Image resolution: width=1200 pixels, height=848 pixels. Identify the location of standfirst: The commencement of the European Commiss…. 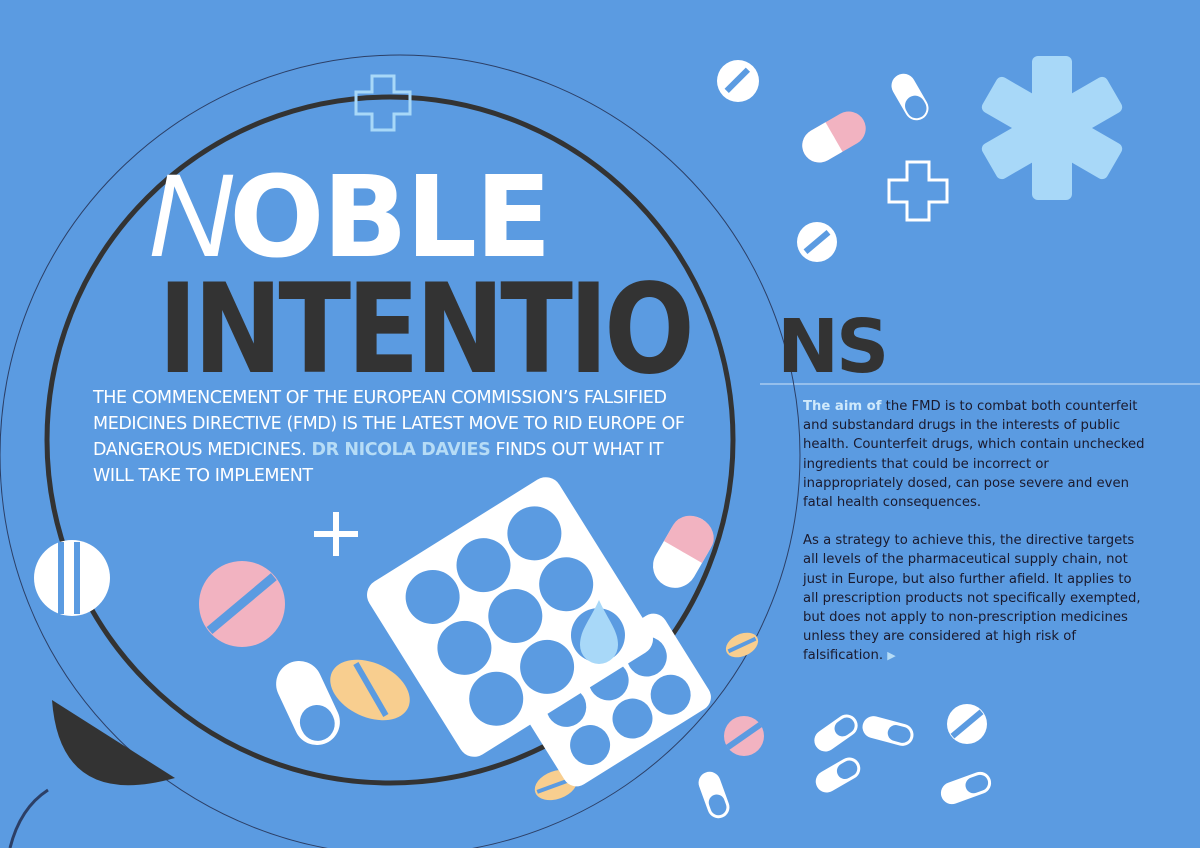
(393, 437).